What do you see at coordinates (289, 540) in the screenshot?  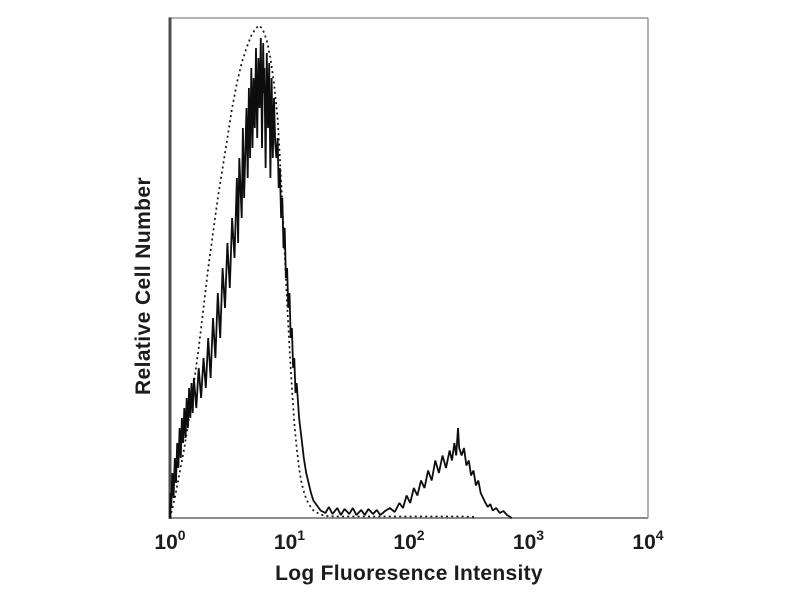 I see `x-tick-label-10^1: 10¹` at bounding box center [289, 540].